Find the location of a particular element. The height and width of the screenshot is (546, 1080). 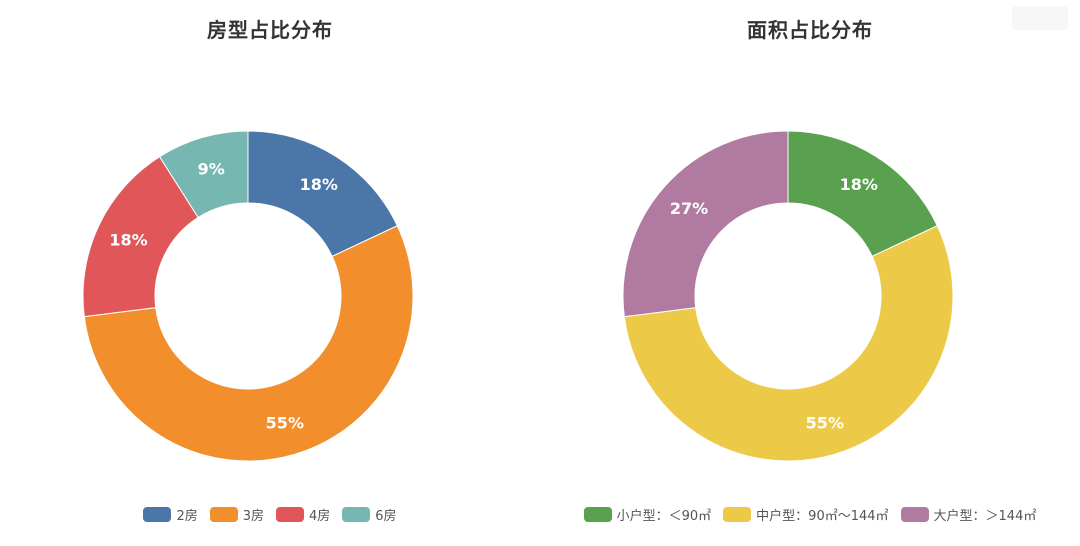

legend-item: 小户型：＜90㎡ is located at coordinates (647, 514).